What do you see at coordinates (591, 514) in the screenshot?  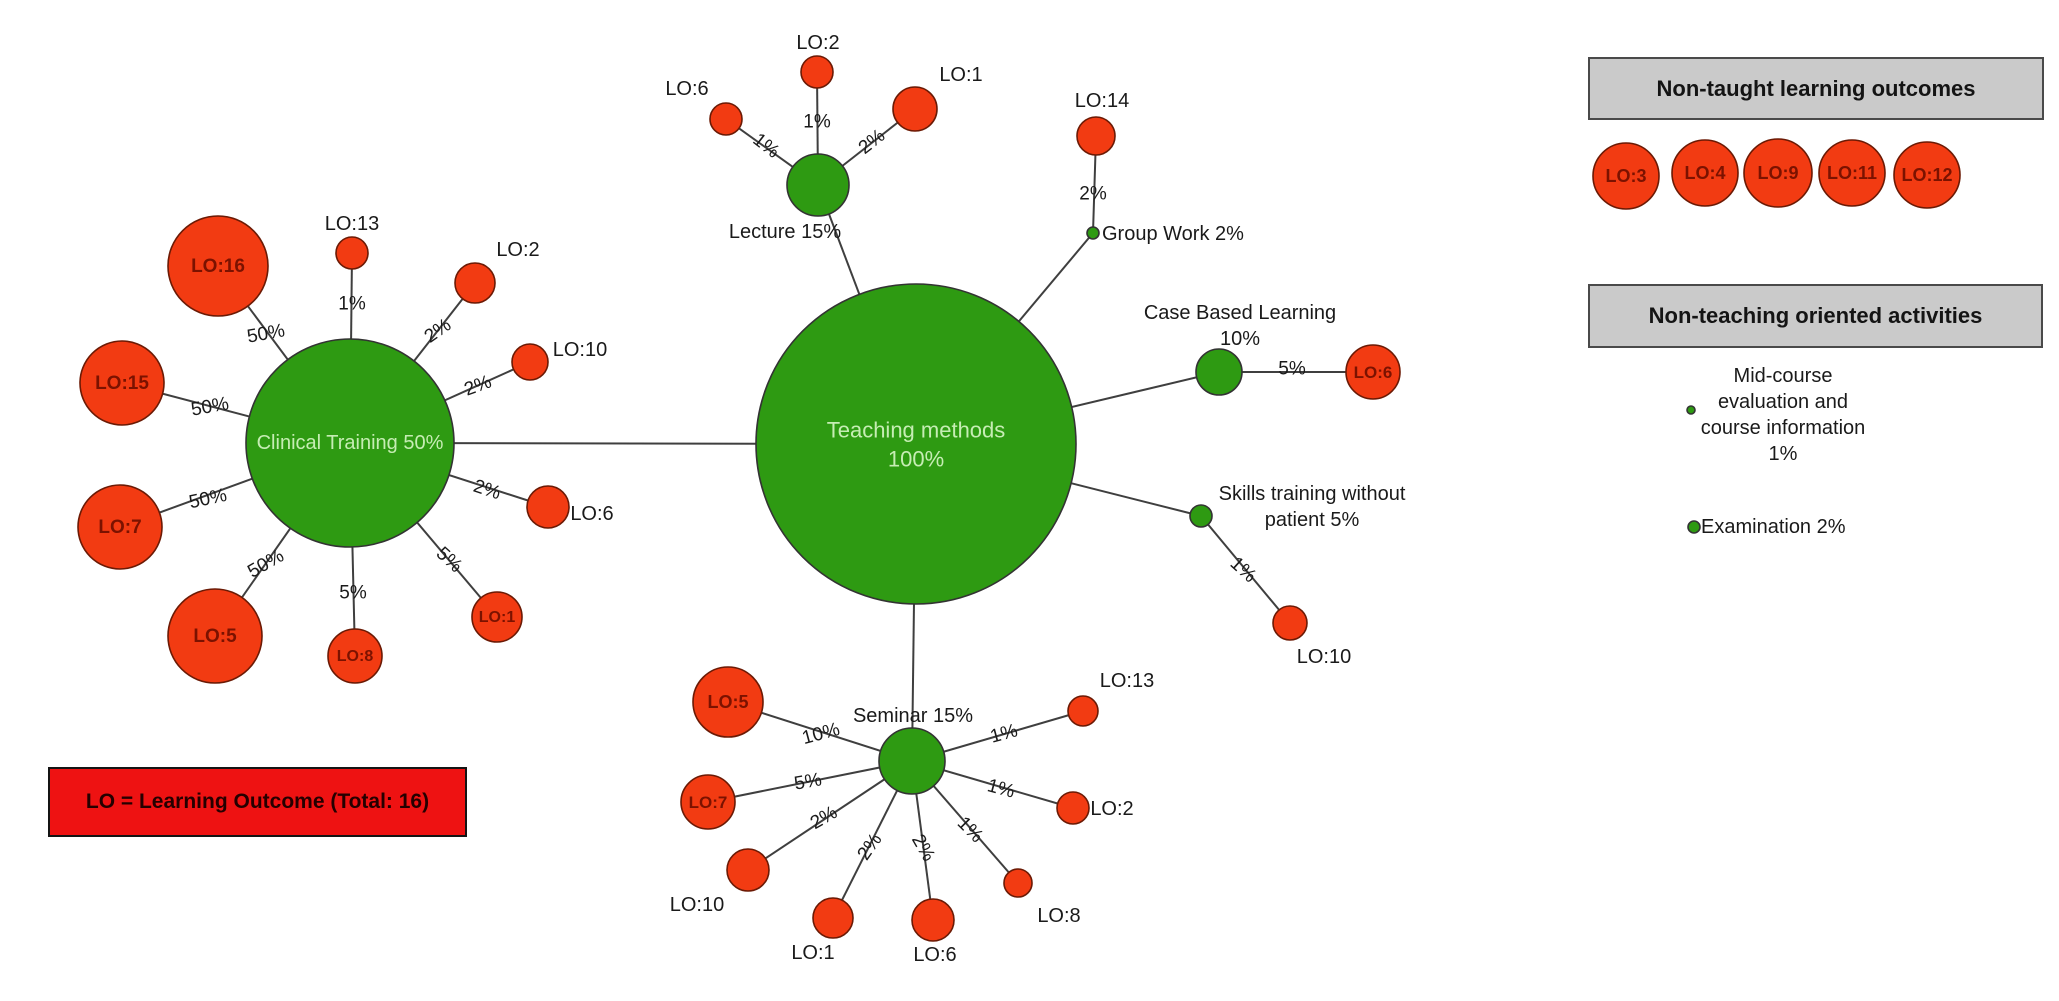 I see `node-cl_lo6-label: LO:6` at bounding box center [591, 514].